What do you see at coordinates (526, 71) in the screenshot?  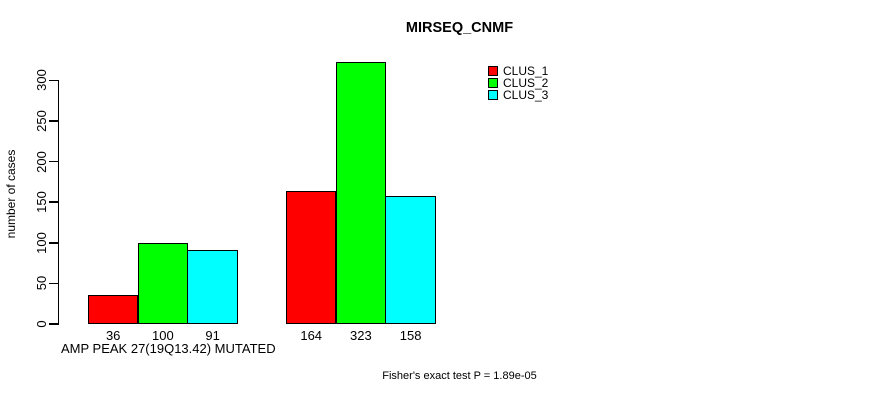 I see `legend-label: CLUS_1` at bounding box center [526, 71].